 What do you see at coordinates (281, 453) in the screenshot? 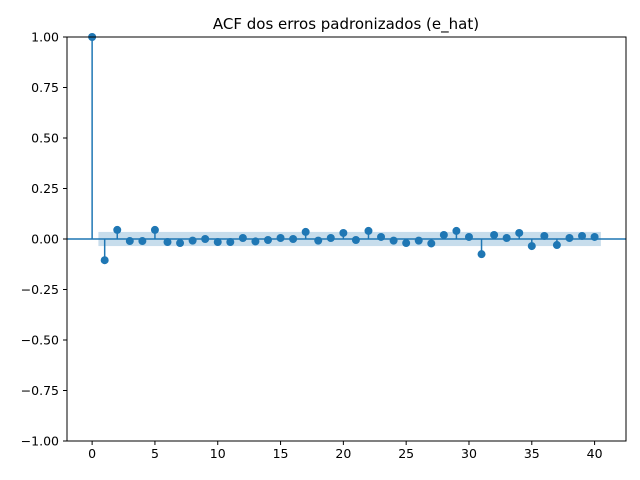
I see `x-tick-label: 15` at bounding box center [281, 453].